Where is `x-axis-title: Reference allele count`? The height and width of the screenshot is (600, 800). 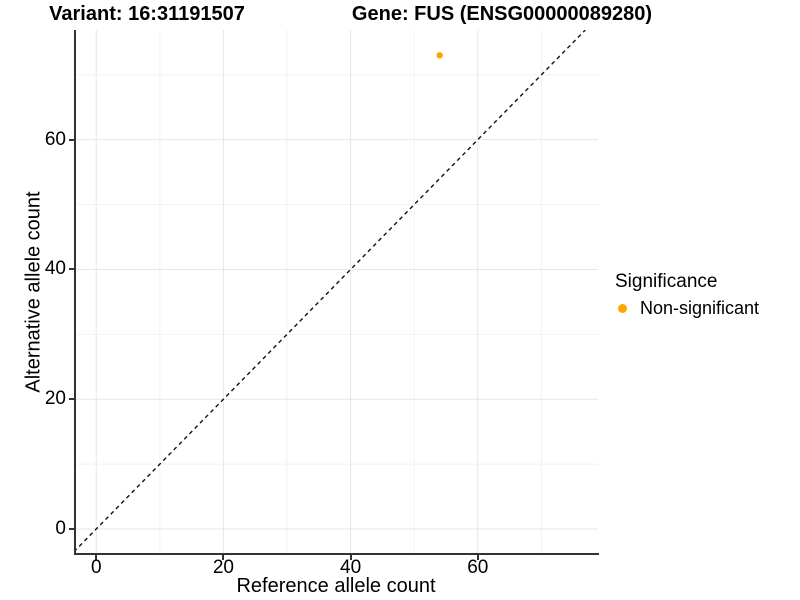
x-axis-title: Reference allele count is located at coordinates (336, 586).